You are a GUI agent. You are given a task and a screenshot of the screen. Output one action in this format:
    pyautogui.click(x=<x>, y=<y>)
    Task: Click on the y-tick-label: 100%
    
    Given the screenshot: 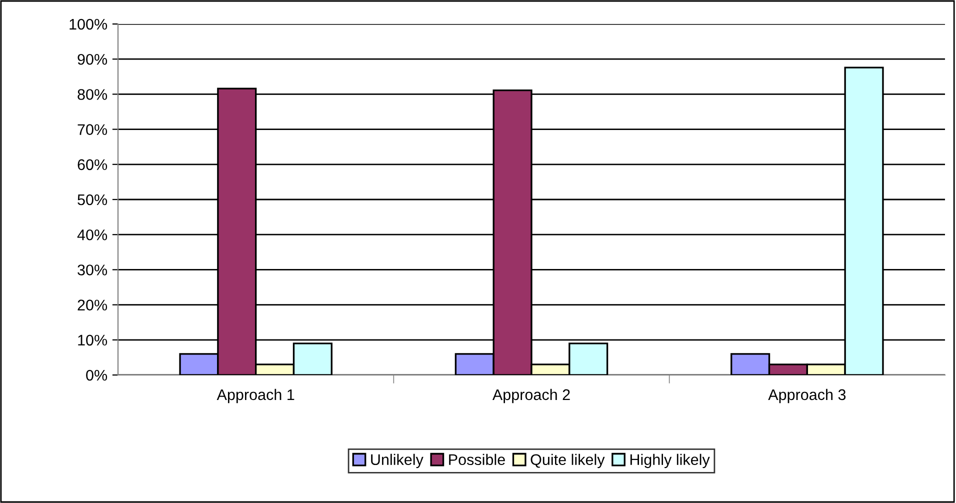 What is the action you would take?
    pyautogui.click(x=89, y=24)
    